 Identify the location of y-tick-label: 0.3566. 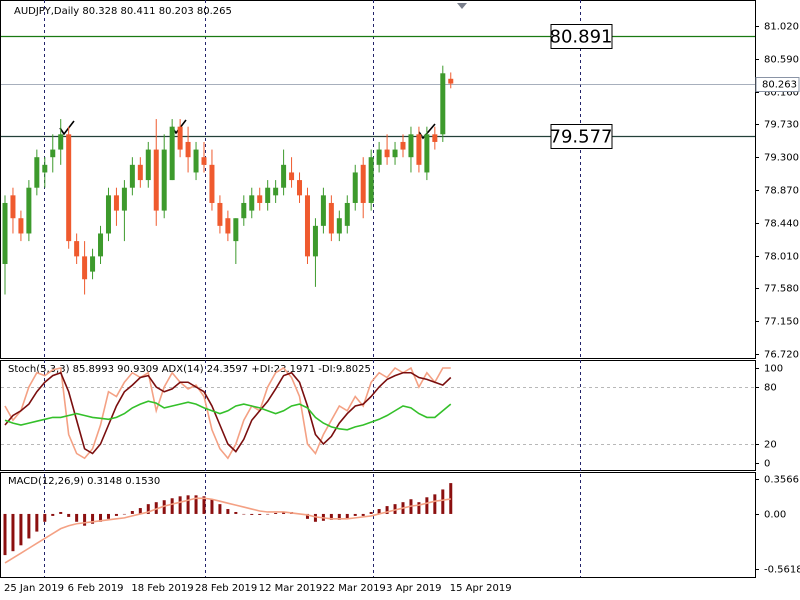
(781, 480).